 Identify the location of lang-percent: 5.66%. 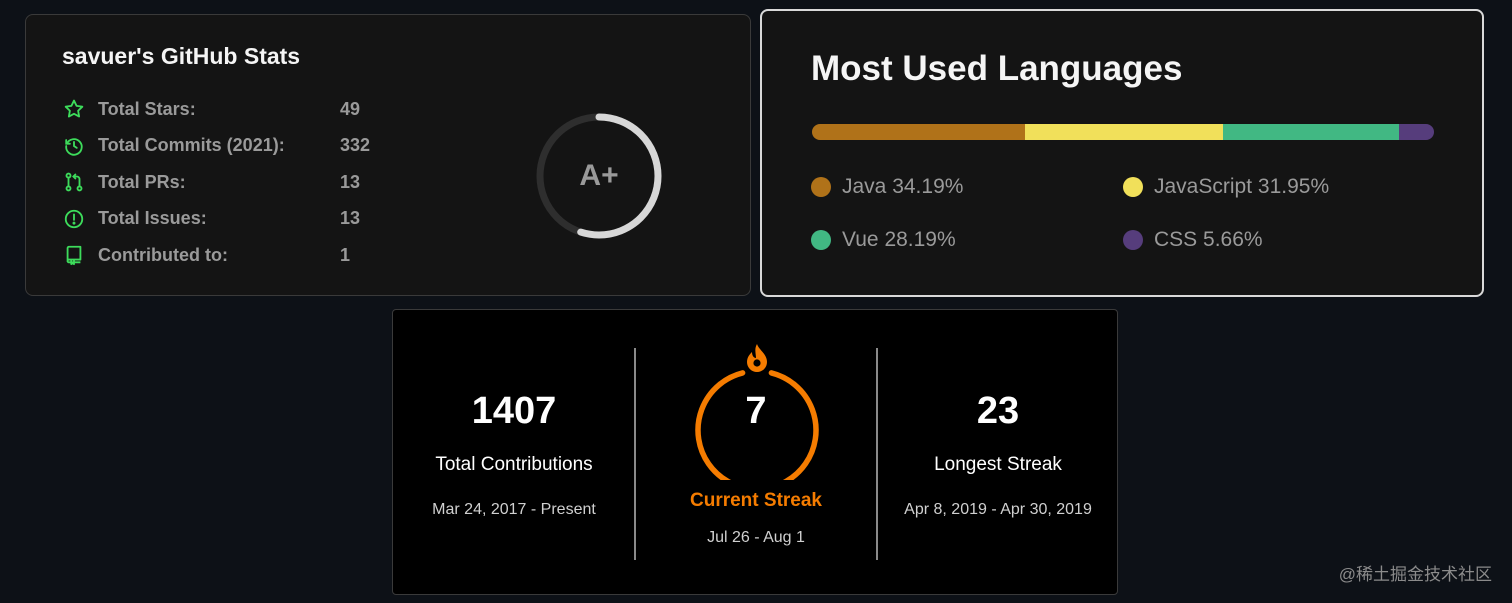
(1233, 239).